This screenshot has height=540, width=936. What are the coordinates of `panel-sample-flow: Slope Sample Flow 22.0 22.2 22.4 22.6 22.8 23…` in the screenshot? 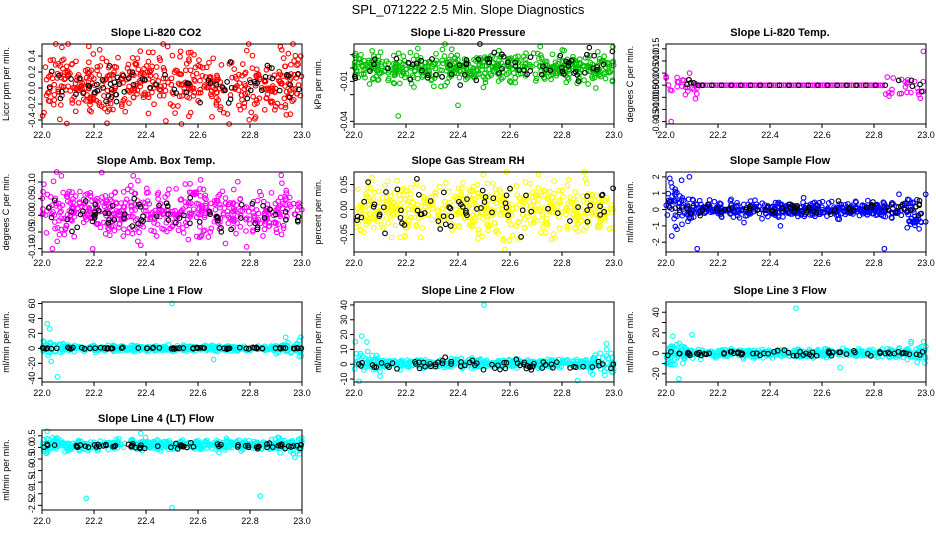 It's located at (780, 216).